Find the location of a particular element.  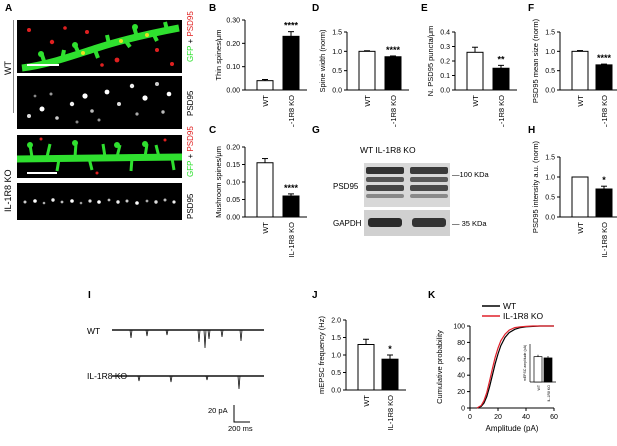

blot-gapdh-bands is located at coordinates (407, 222).